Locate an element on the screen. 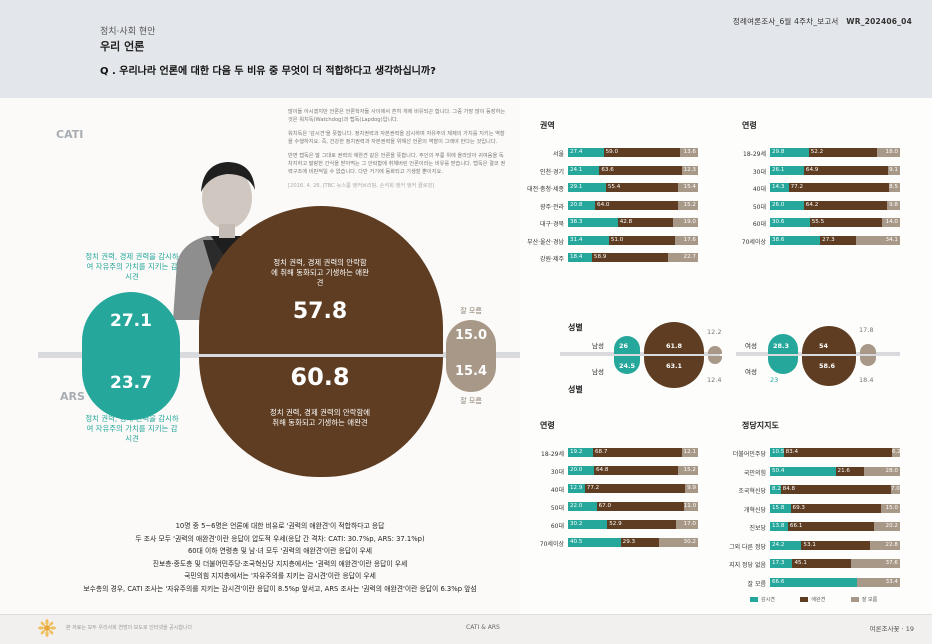 This screenshot has width=932, height=644. male-cati-dk-value: 12.2 is located at coordinates (714, 332).